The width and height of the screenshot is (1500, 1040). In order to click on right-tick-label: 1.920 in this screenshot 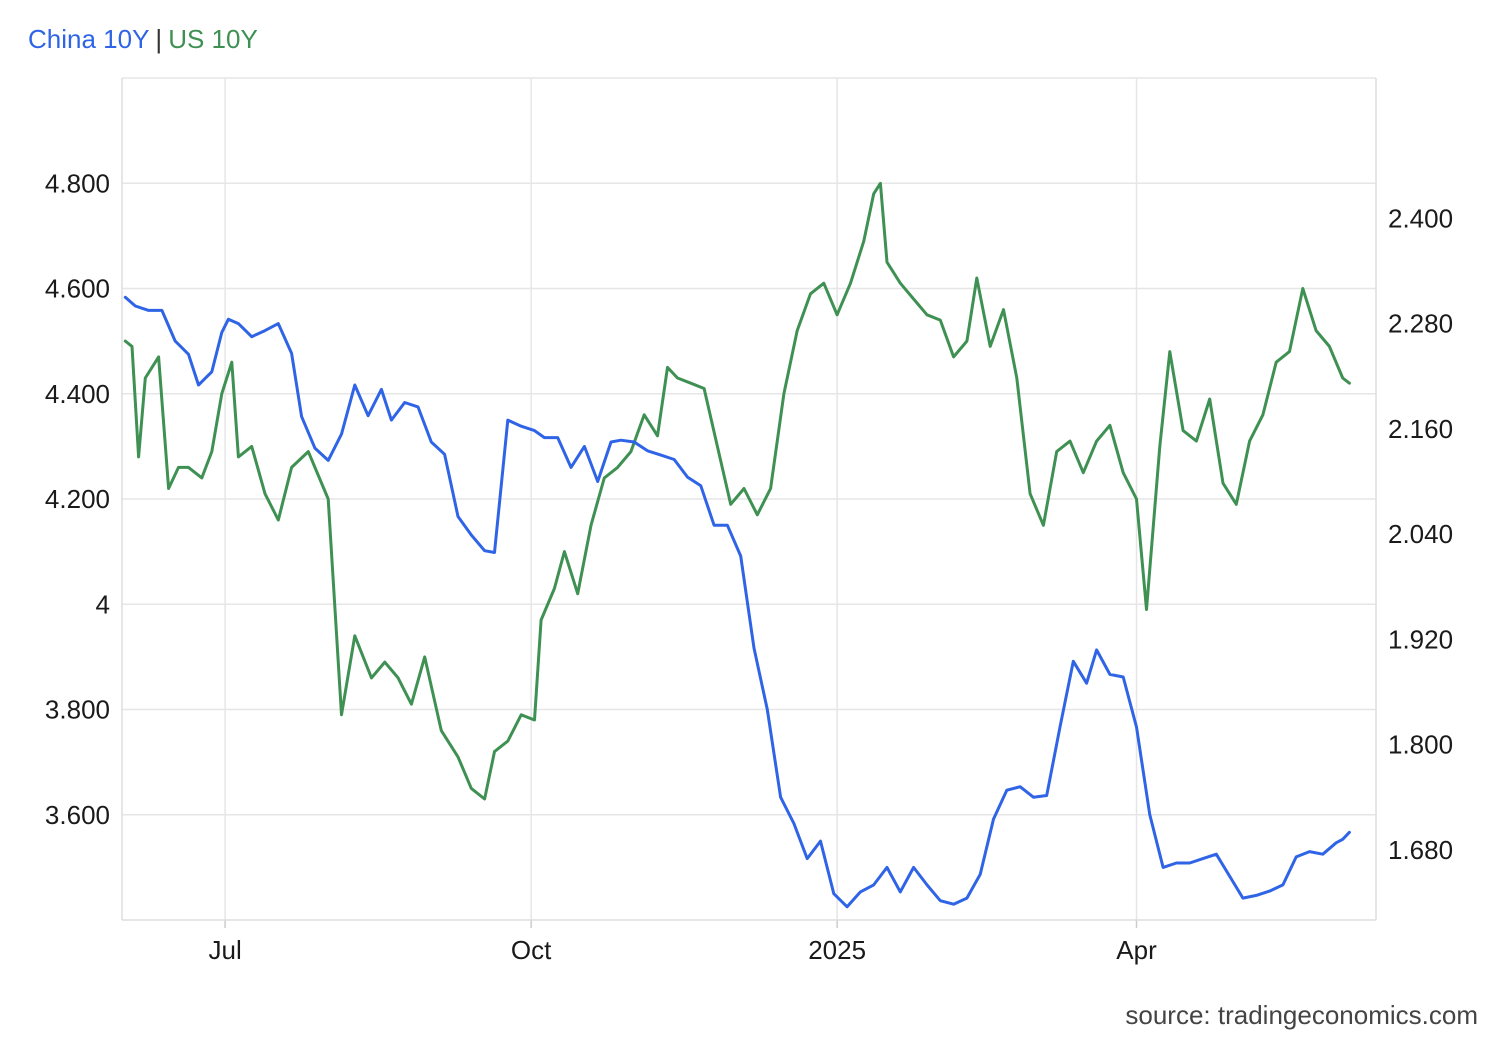, I will do `click(1420, 639)`.